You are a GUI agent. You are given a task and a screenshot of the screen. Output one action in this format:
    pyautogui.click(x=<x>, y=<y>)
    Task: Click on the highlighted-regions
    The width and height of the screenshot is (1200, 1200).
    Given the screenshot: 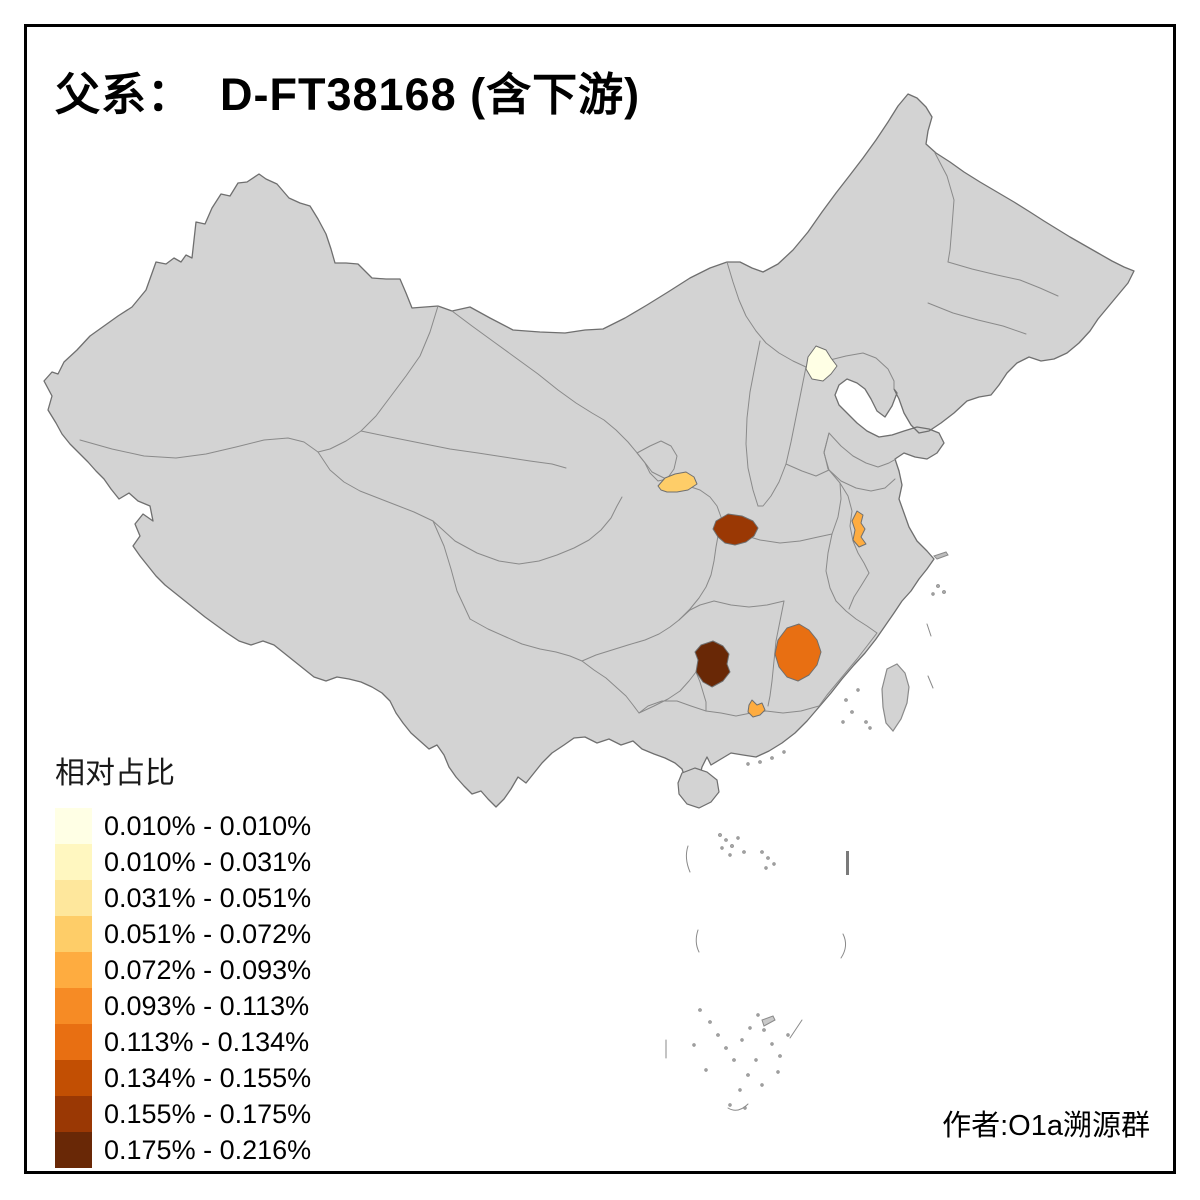 What is the action you would take?
    pyautogui.click(x=762, y=531)
    